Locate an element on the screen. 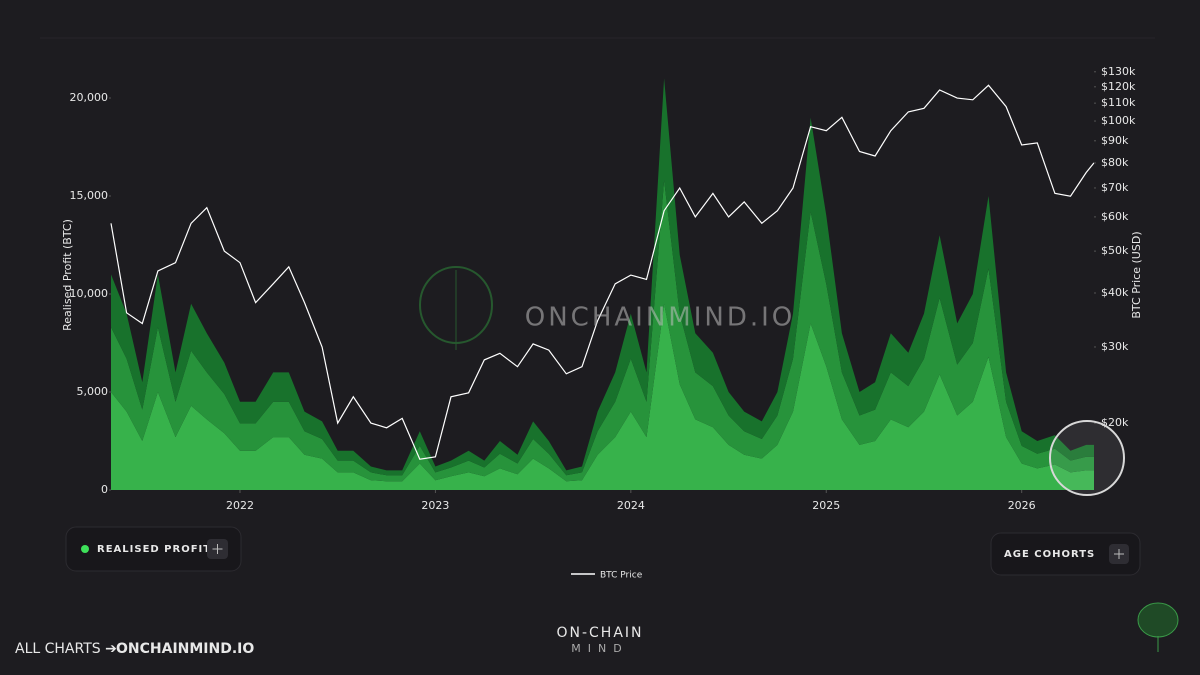  watermark: ONCHAINMIND.IO is located at coordinates (607, 308).